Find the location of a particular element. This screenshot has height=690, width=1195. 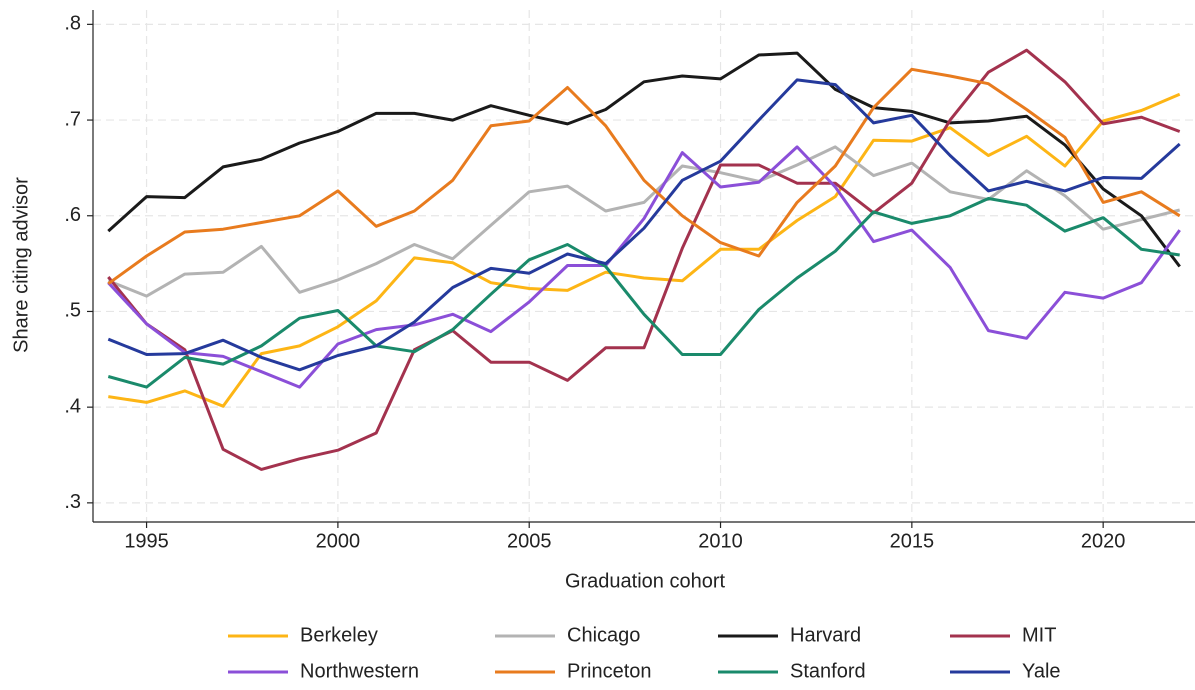

legend-label: Northwestern is located at coordinates (359, 671).